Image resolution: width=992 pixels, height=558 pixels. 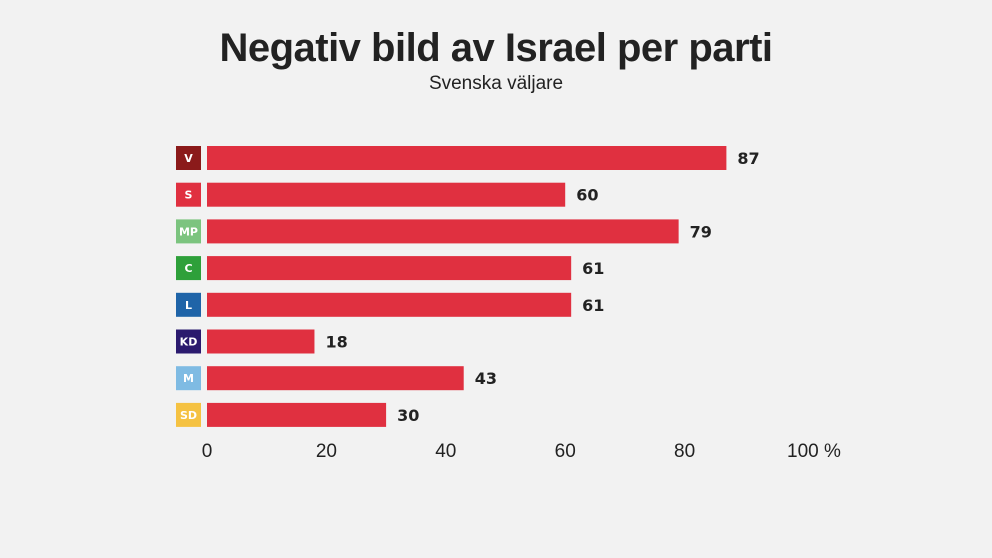 What do you see at coordinates (496, 48) in the screenshot?
I see `chart-title: Negativ bild av Israel per parti` at bounding box center [496, 48].